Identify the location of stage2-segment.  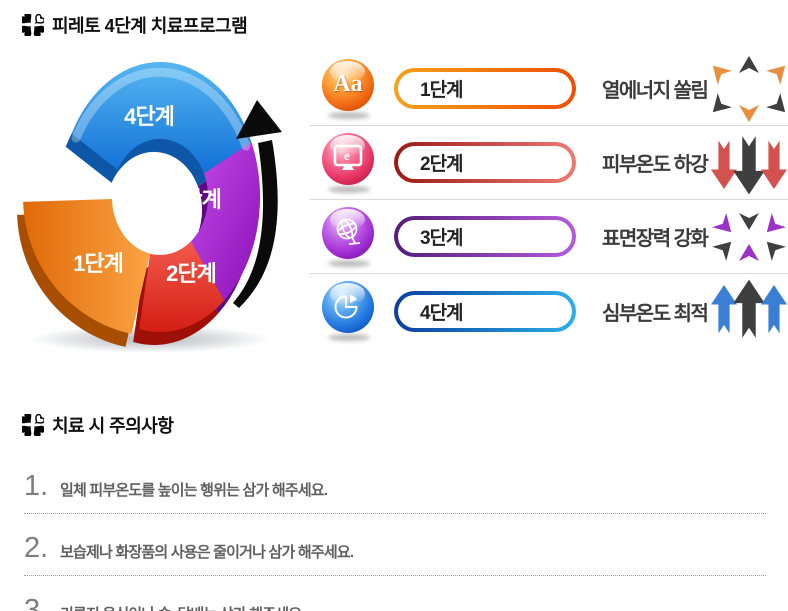
(182, 286).